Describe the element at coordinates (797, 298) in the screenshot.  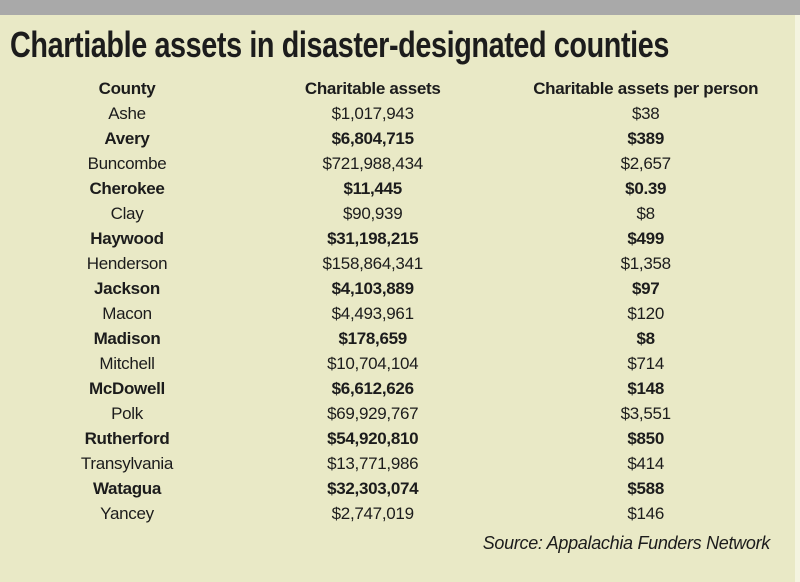
I see `right-edge-strip` at that location.